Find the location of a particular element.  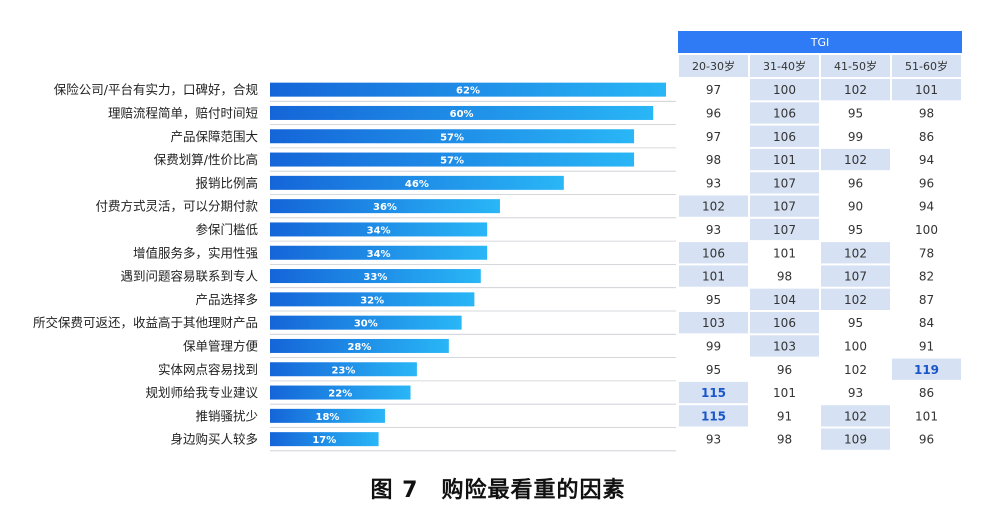

category-label: 遇到问题容易联系到专人 is located at coordinates (189, 276).